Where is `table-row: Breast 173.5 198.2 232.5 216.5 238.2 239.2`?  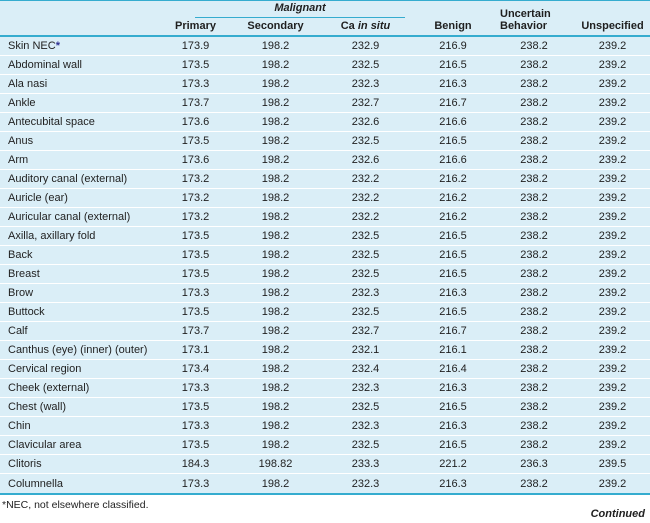 table-row: Breast 173.5 198.2 232.5 216.5 238.2 239.2 is located at coordinates (325, 274).